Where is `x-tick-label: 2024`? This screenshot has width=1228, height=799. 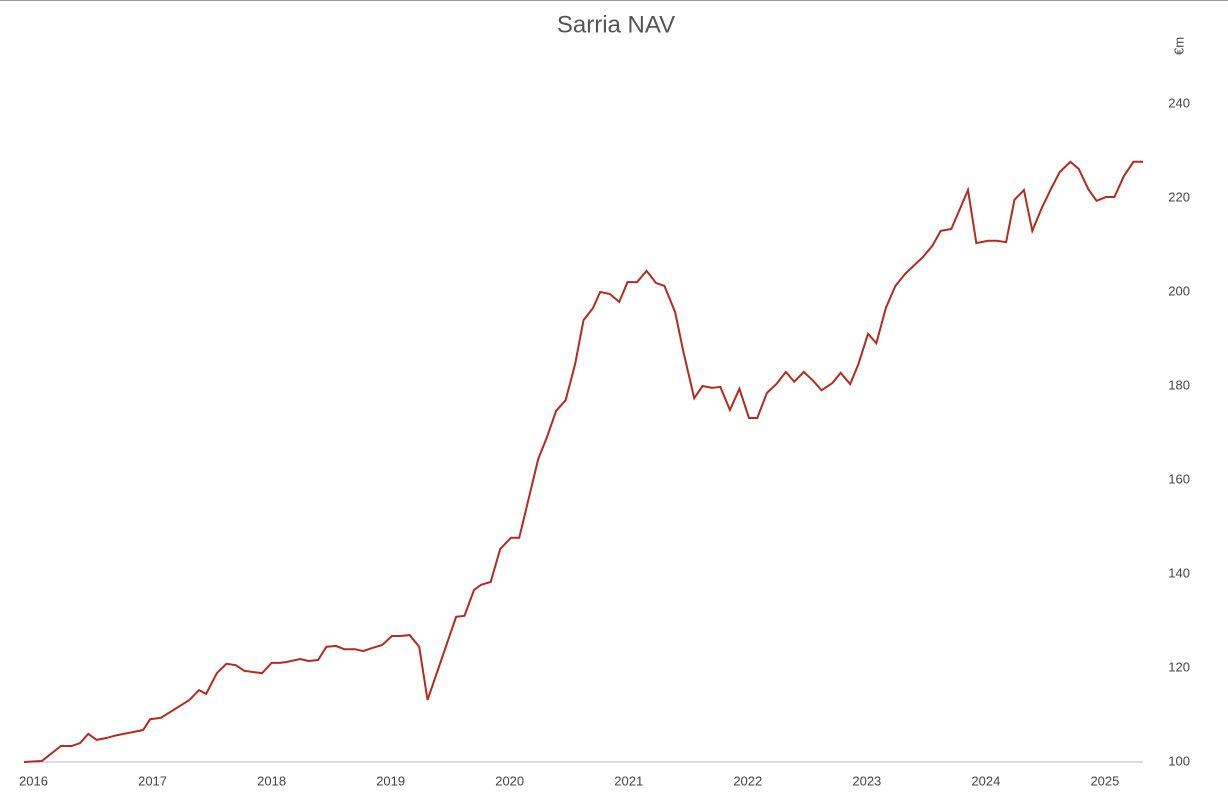
x-tick-label: 2024 is located at coordinates (985, 780).